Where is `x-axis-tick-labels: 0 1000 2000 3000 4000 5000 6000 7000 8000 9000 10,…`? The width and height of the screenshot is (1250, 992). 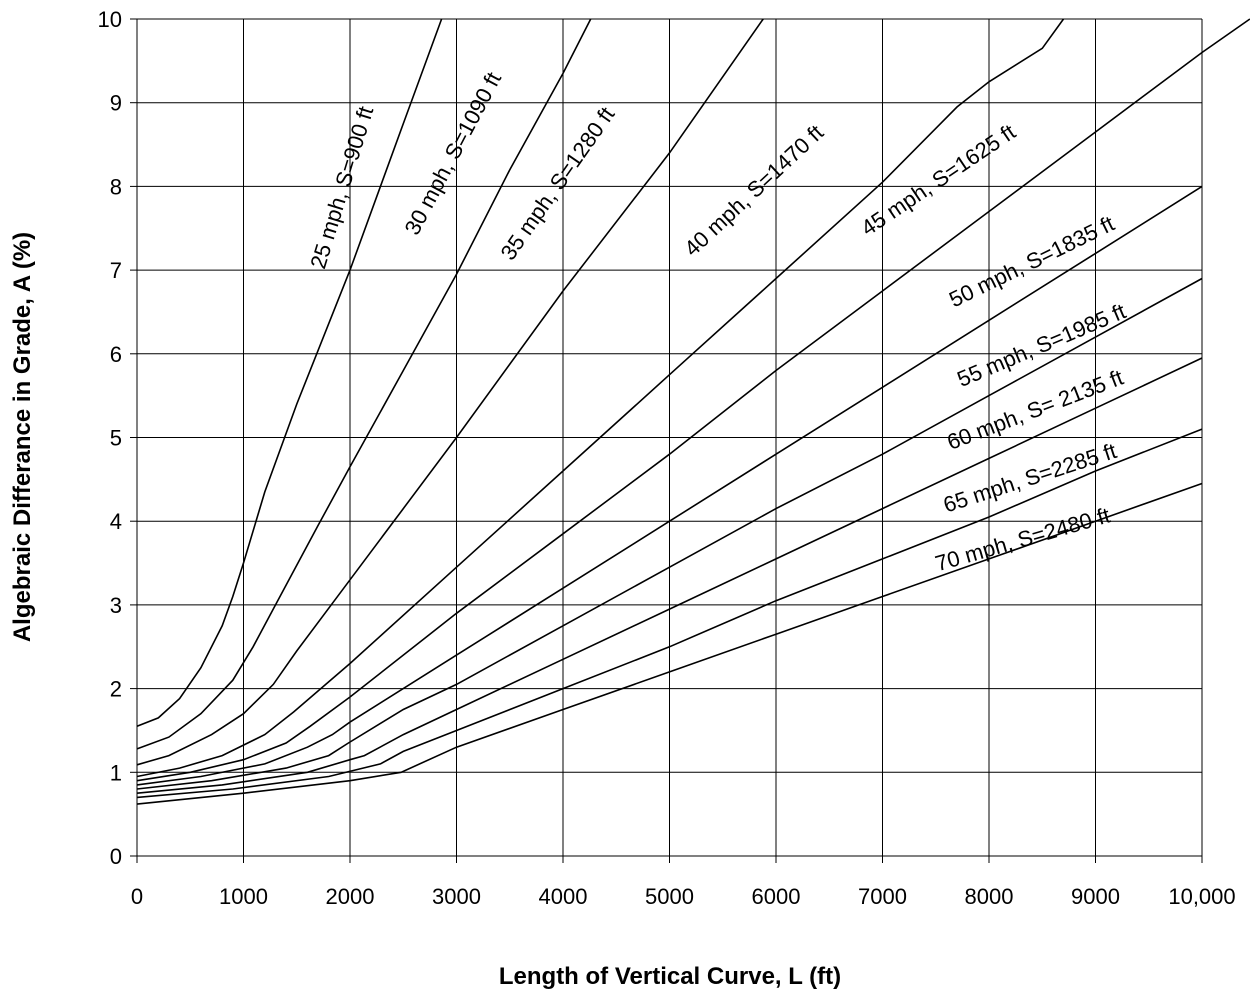
x-axis-tick-labels: 0 1000 2000 3000 4000 5000 6000 7000 8000 9000 10,… is located at coordinates (683, 896).